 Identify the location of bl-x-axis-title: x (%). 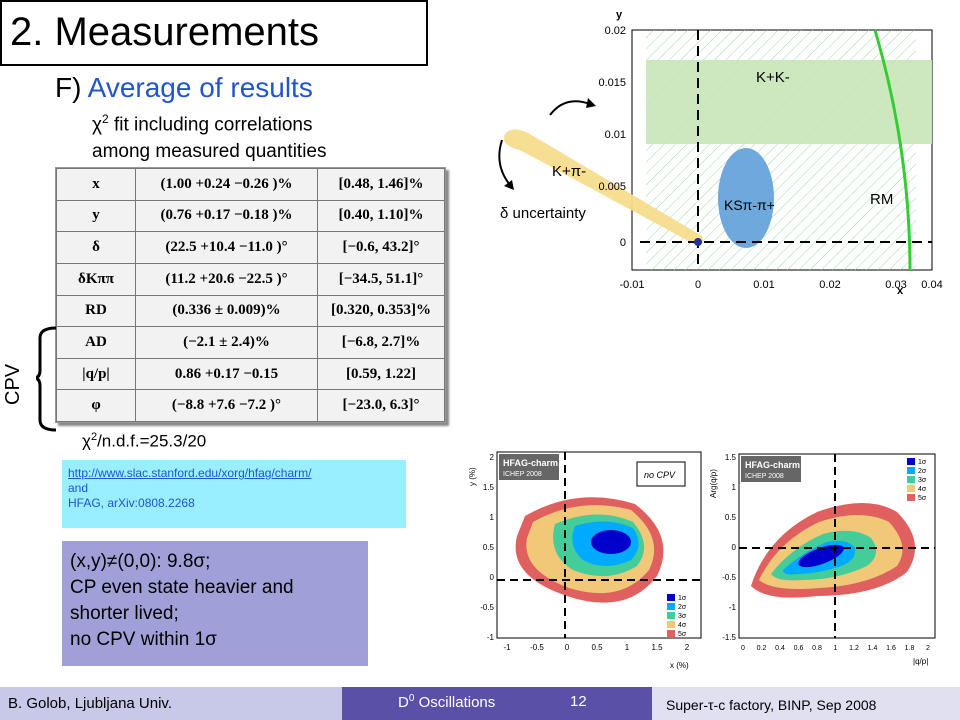
(679, 665).